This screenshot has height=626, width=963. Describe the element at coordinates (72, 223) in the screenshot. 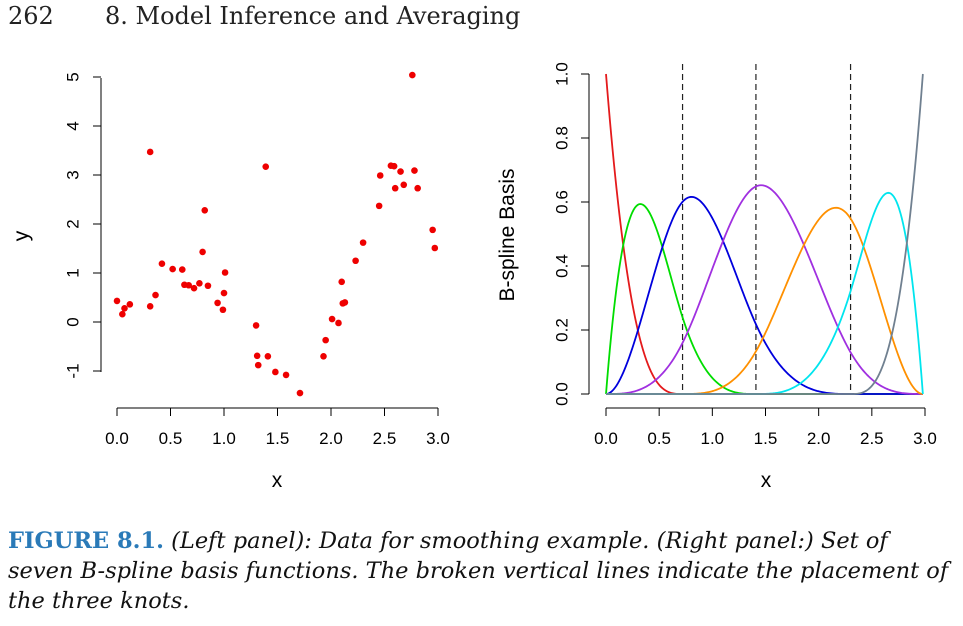

I see `left-y-tick-label: 2` at that location.